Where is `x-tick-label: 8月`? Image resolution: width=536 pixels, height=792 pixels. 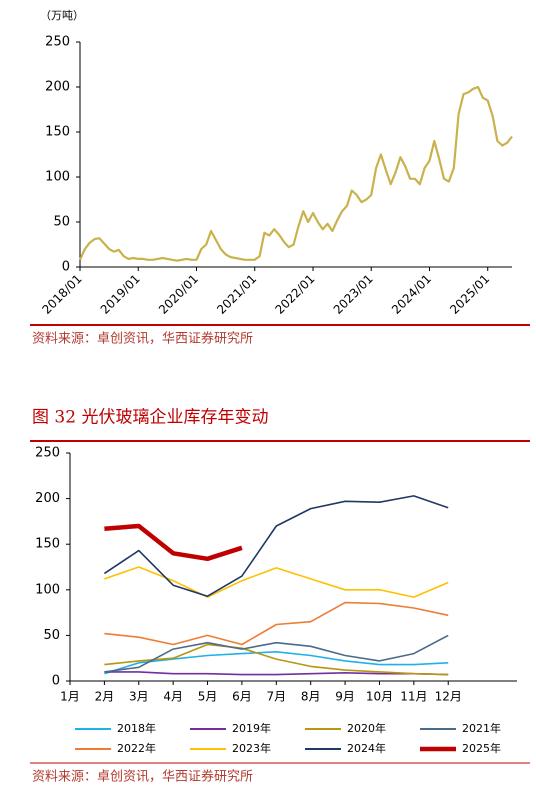 x-tick-label: 8月 is located at coordinates (311, 697).